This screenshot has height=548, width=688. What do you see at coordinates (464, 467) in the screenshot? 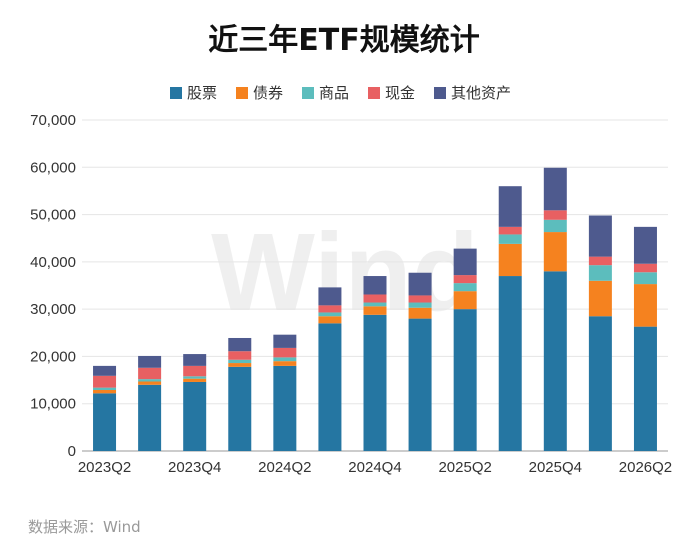
I see `x-tick-label: 2025Q2` at bounding box center [464, 467].